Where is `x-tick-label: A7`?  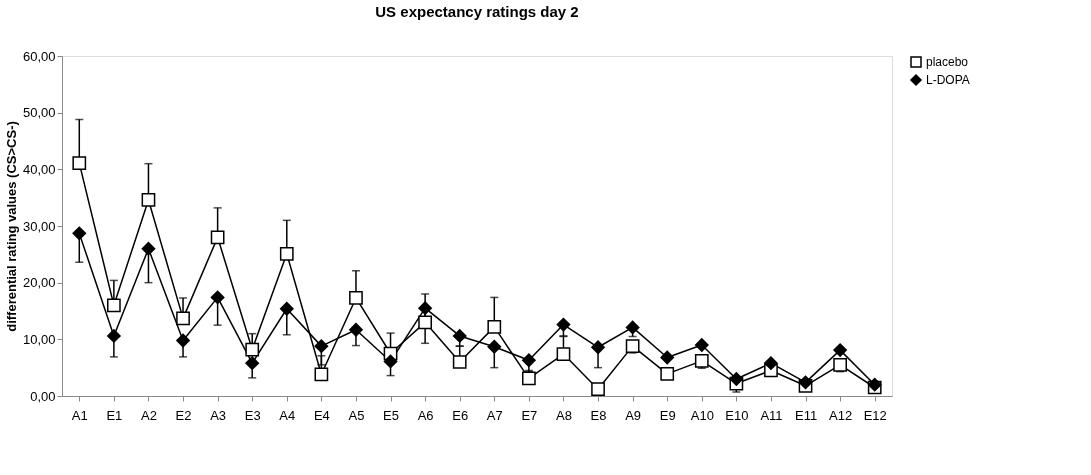 x-tick-label: A7 is located at coordinates (494, 415).